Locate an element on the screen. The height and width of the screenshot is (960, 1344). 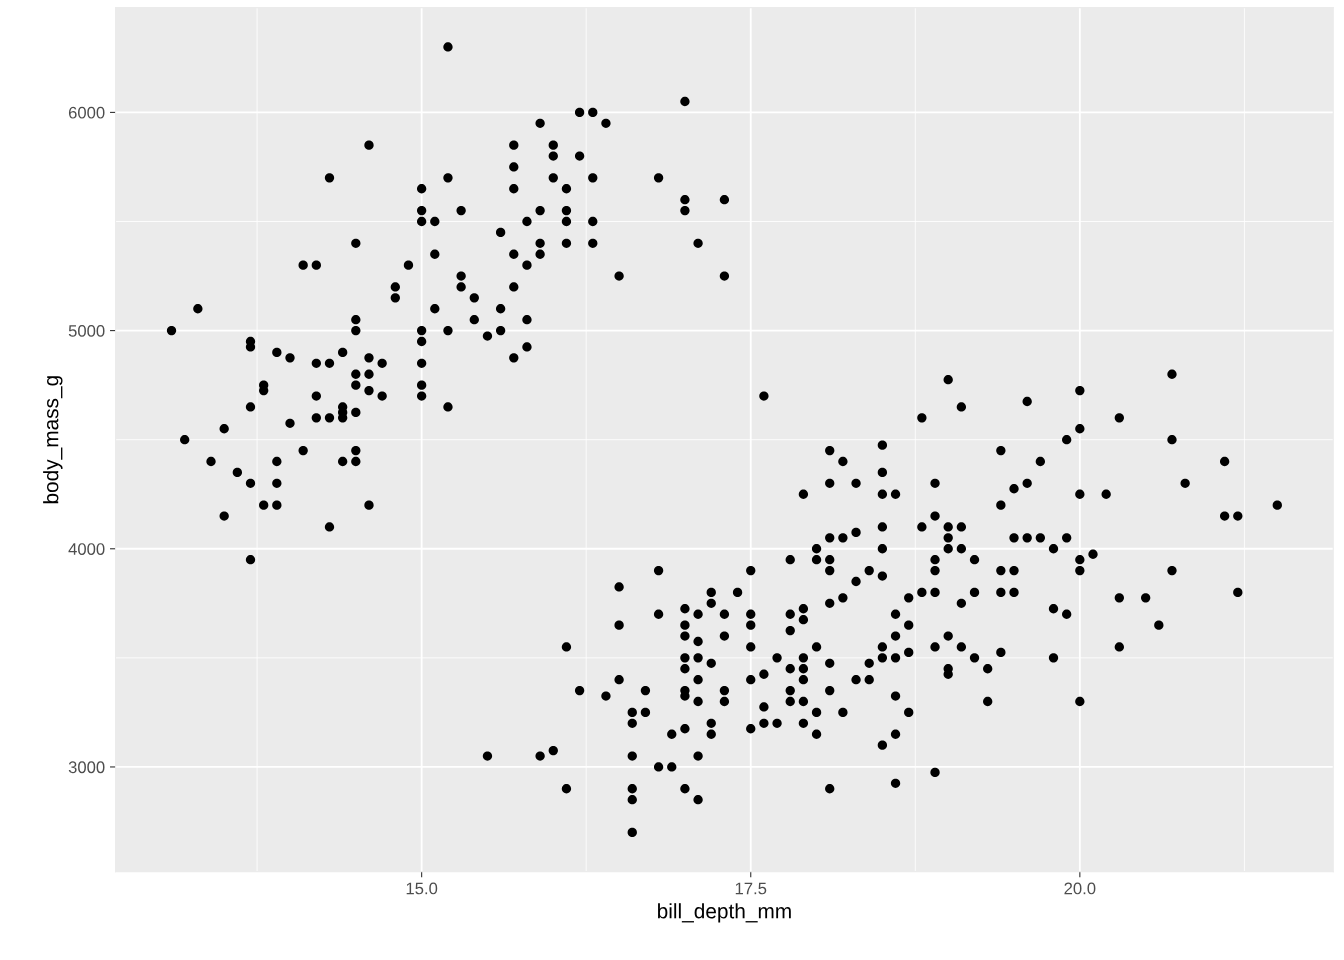
y-tick-label: 3000 is located at coordinates (86, 767).